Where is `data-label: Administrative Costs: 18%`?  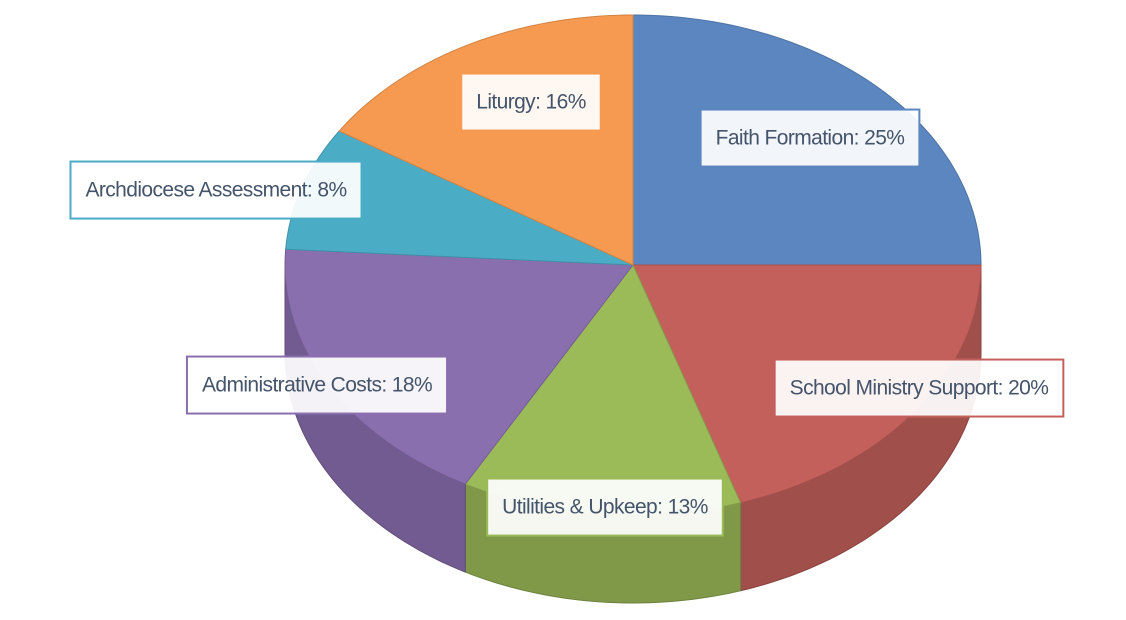
data-label: Administrative Costs: 18% is located at coordinates (317, 385).